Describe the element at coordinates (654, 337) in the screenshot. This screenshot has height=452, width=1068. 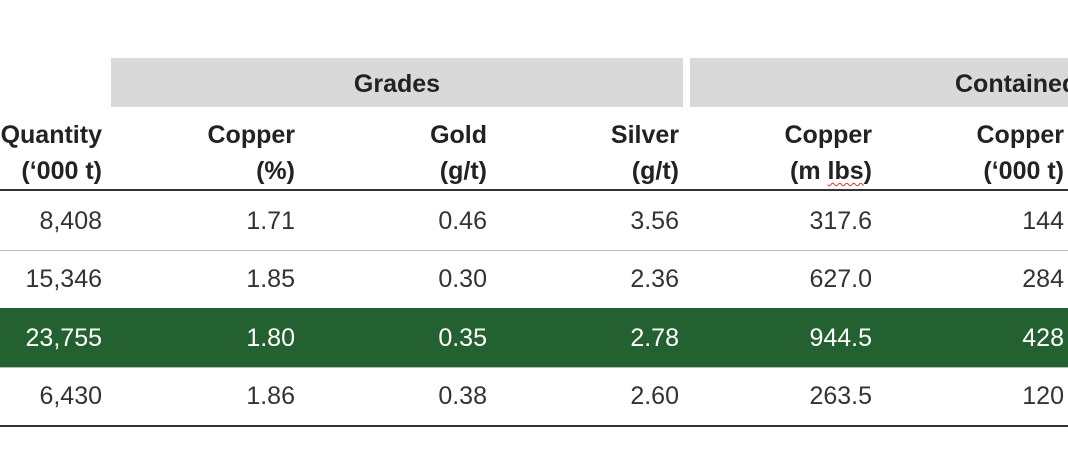
I see `cell: 2.78` at that location.